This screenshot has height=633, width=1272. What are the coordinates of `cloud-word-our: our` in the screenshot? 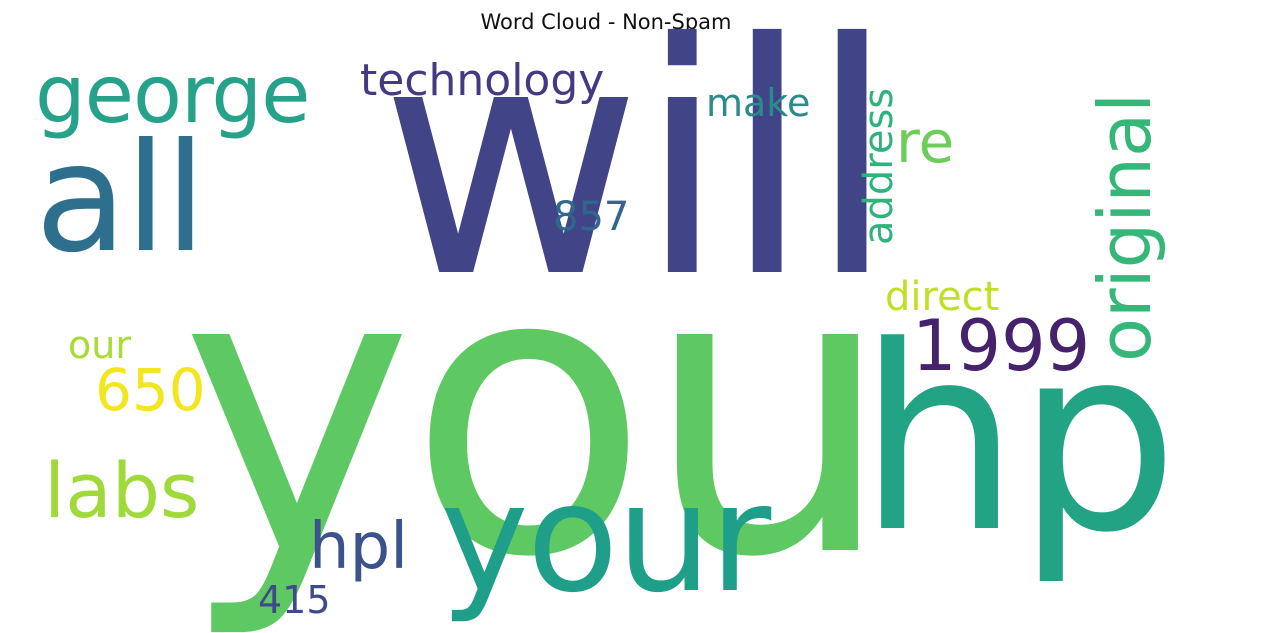 It's located at (99, 345).